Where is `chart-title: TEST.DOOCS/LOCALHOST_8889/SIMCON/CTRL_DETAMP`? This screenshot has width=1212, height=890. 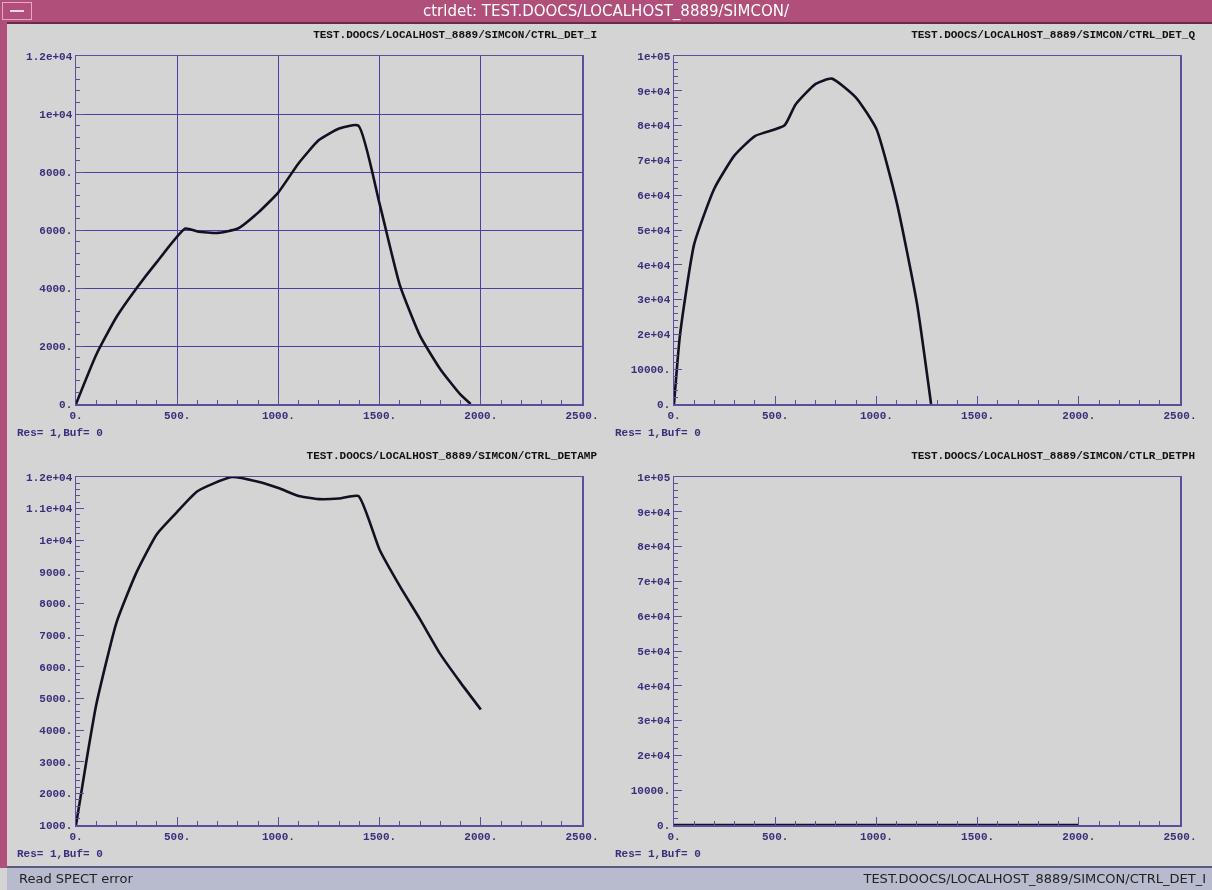 chart-title: TEST.DOOCS/LOCALHOST_8889/SIMCON/CTRL_DETAMP is located at coordinates (452, 456).